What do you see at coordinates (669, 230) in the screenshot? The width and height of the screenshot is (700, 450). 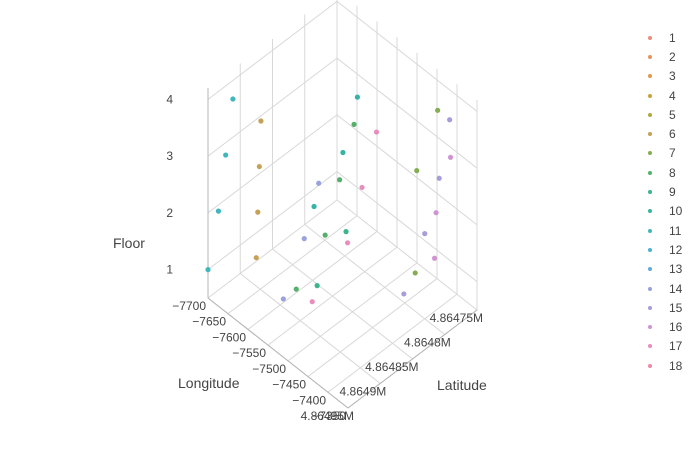 I see `legend-item: 11` at bounding box center [669, 230].